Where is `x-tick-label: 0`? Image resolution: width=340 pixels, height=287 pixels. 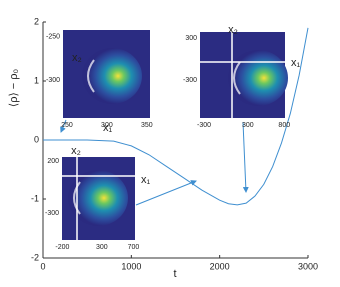
x-tick-label: 0 is located at coordinates (42, 266).